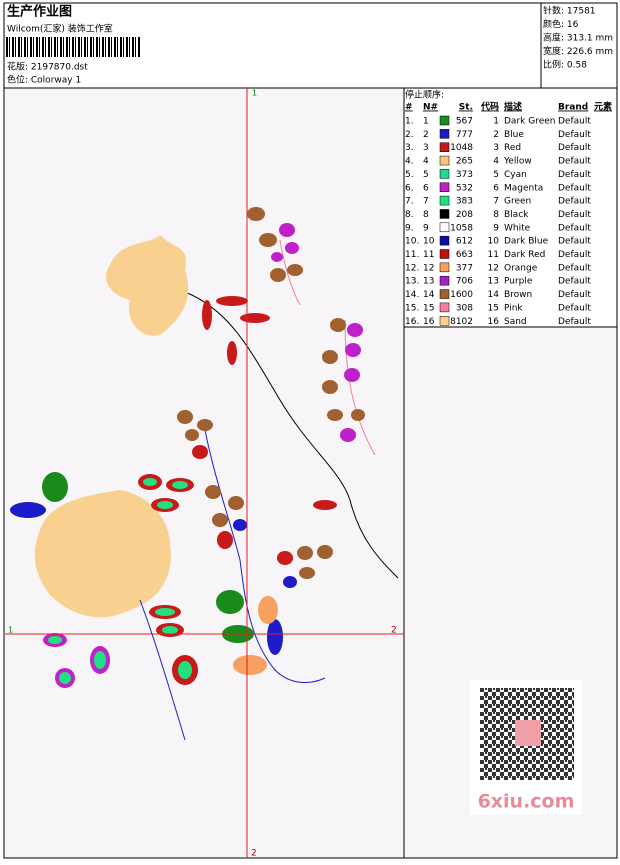 The image size is (620, 865). Describe the element at coordinates (569, 11) in the screenshot. I see `stat: 针数: 17581` at that location.